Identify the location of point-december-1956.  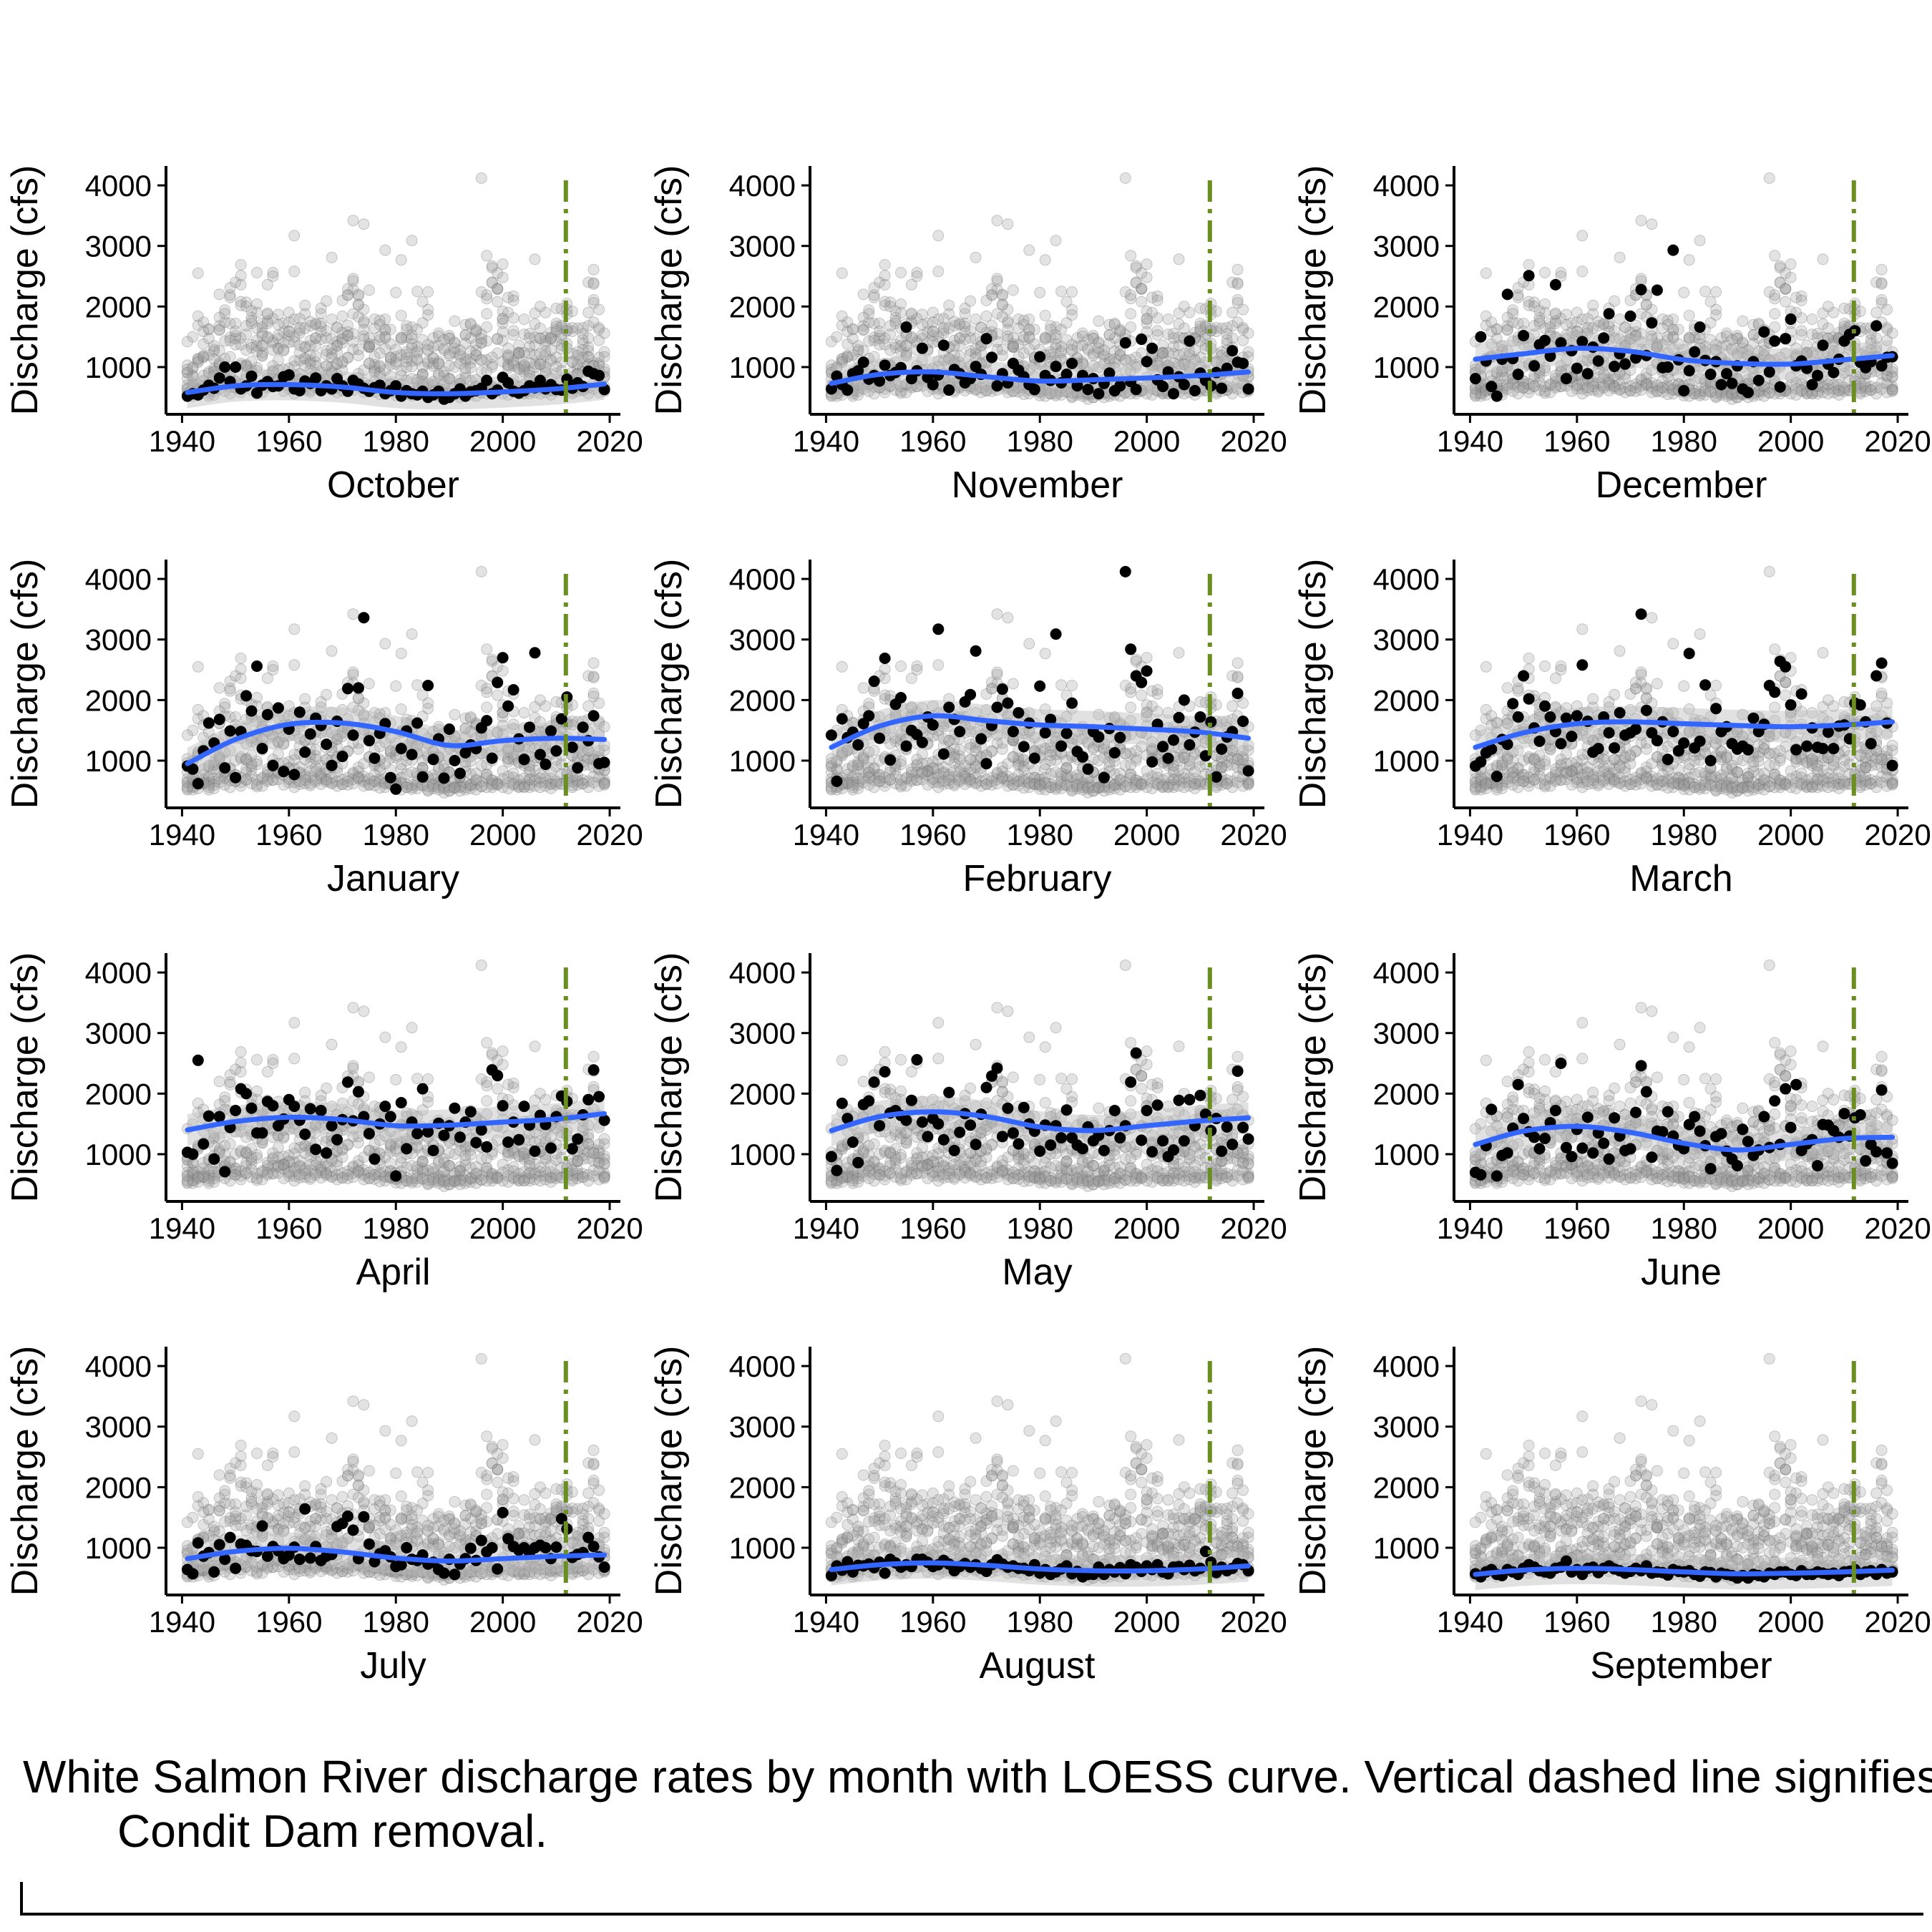
(1555, 284).